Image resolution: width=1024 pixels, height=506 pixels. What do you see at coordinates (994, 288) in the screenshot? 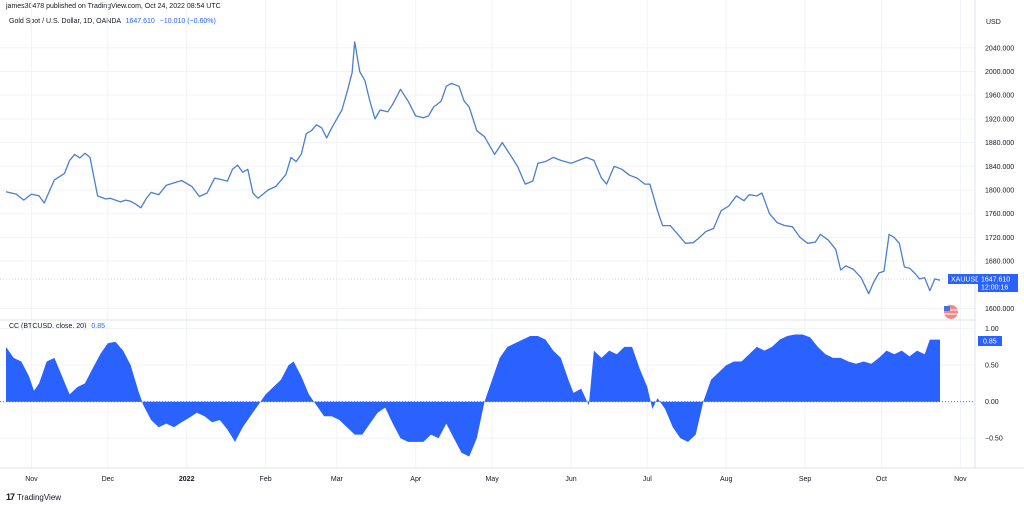
I see `price-tag-countdown: 12:00:16` at bounding box center [994, 288].